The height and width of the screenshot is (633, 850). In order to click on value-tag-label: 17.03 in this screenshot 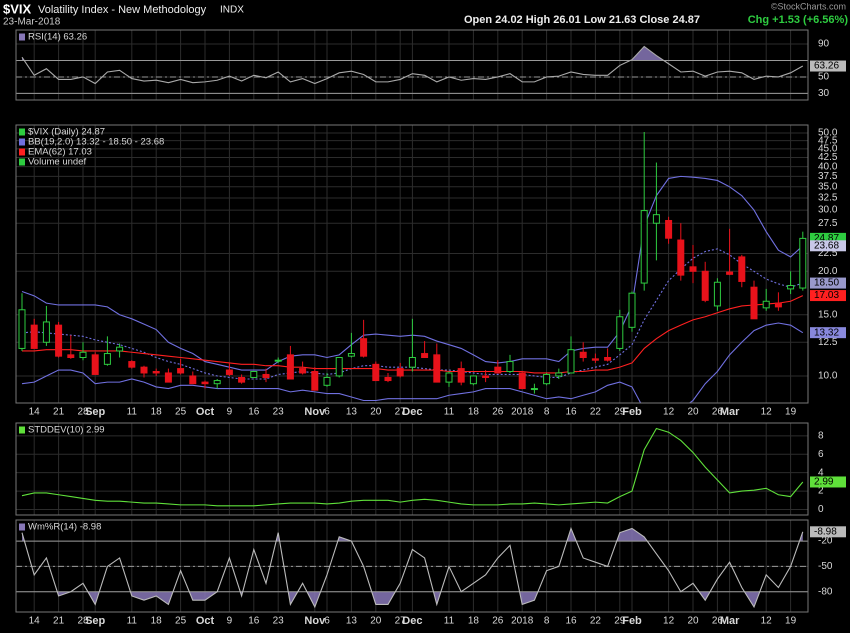, I will do `click(826, 295)`.